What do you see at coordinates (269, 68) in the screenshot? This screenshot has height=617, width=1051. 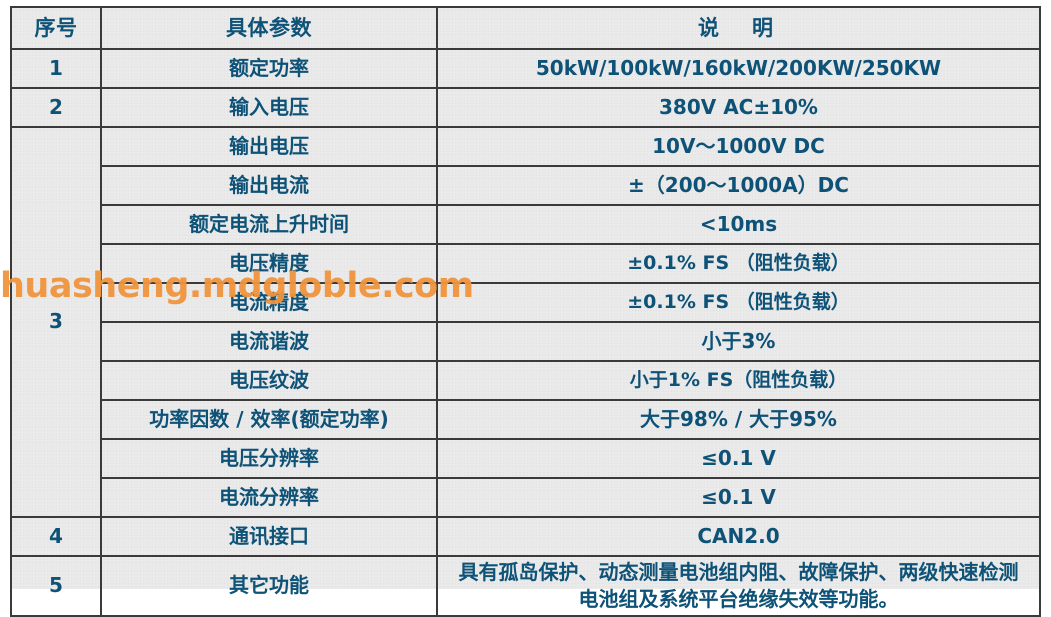 I see `cell-param: 额定功率` at bounding box center [269, 68].